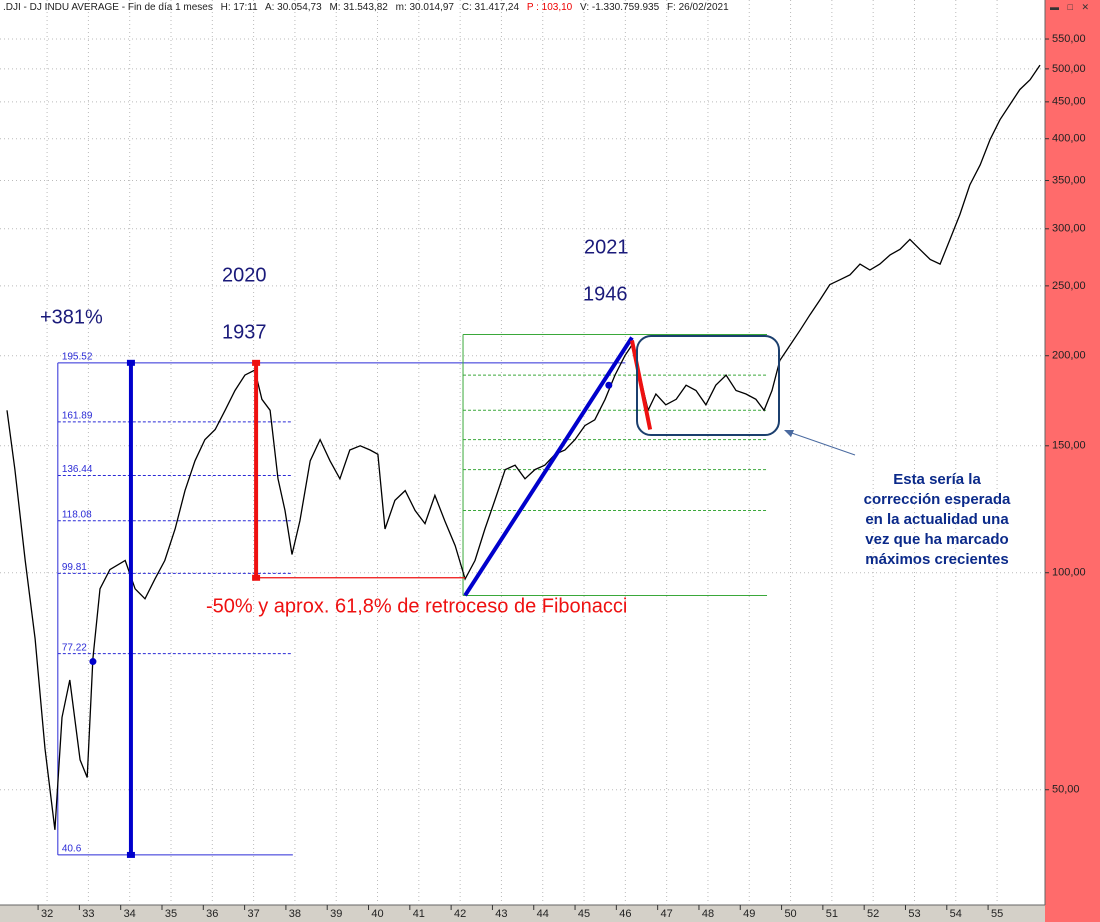 The image size is (1100, 922). I want to click on x-tick-label: 40, so click(377, 914).